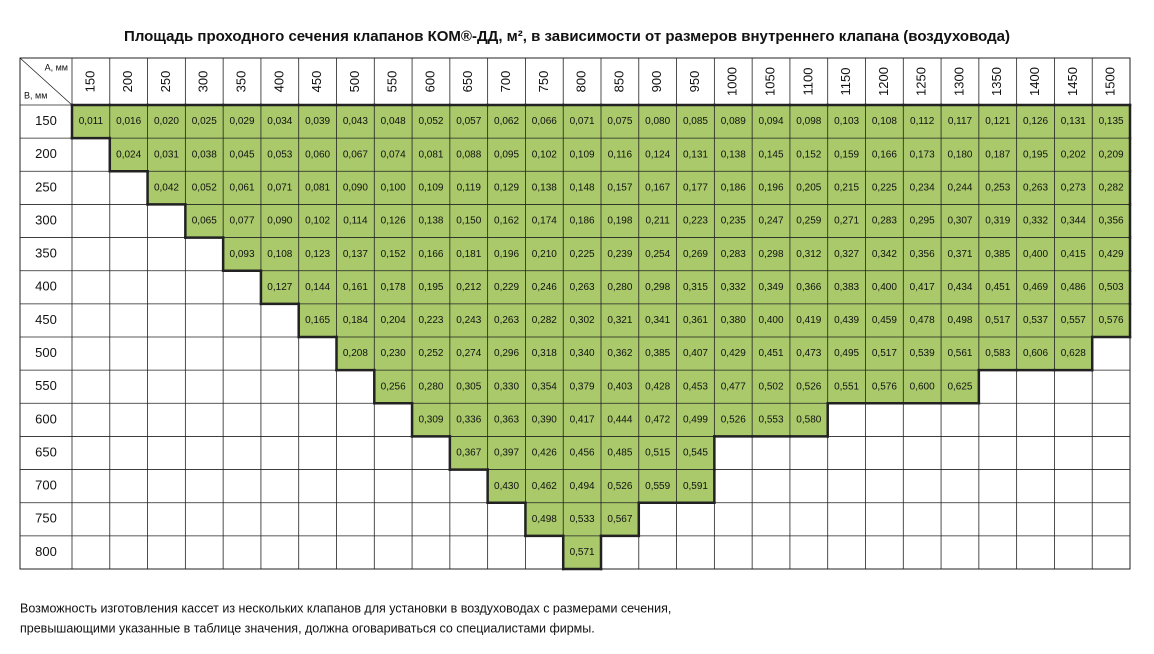 The width and height of the screenshot is (1154, 654). I want to click on cell-value: 0,478, so click(922, 320).